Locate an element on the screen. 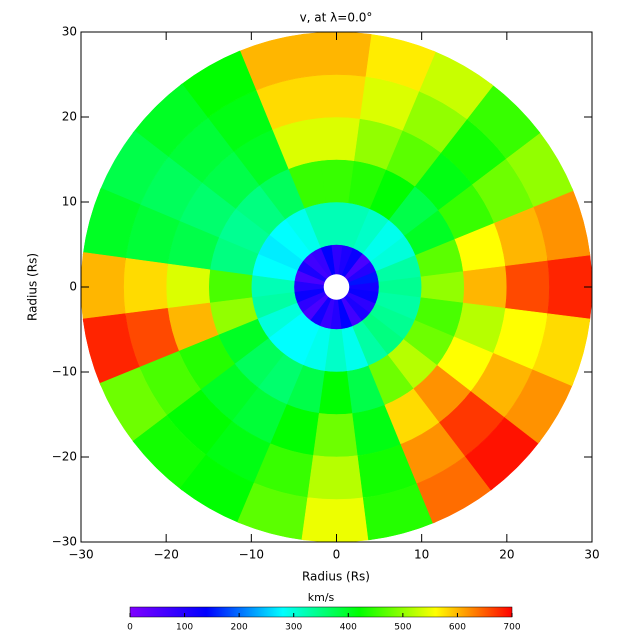  colorbar-tick-label: 100 is located at coordinates (184, 628).